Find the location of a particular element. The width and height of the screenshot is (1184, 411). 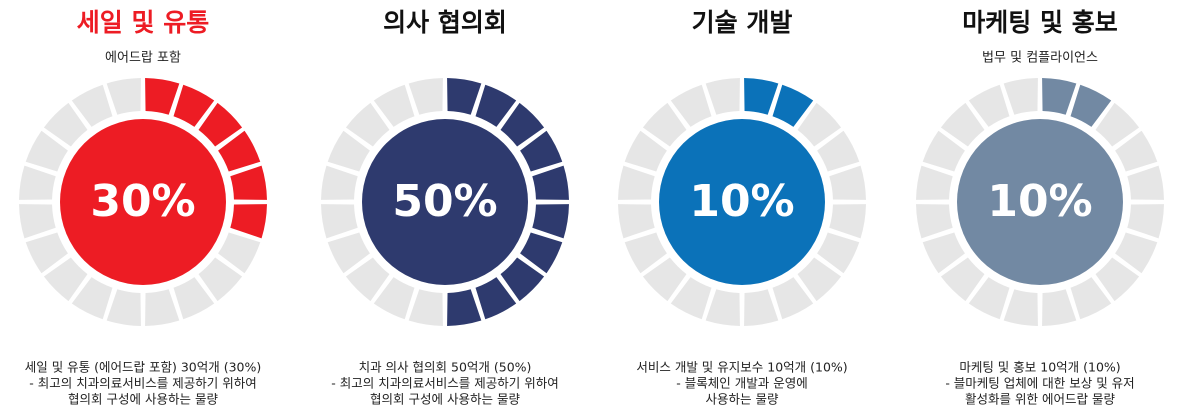

chart-subtitle: 법무 및 컴플라이언스 is located at coordinates (1040, 58).